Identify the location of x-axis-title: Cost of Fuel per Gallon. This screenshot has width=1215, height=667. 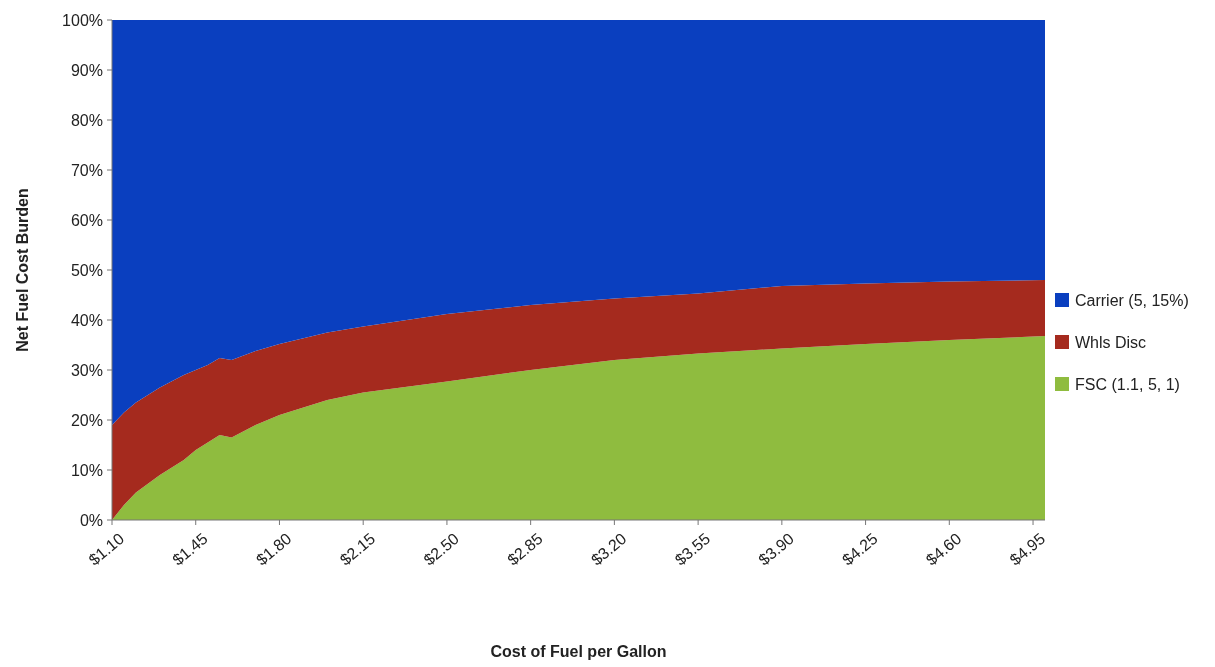
(578, 651).